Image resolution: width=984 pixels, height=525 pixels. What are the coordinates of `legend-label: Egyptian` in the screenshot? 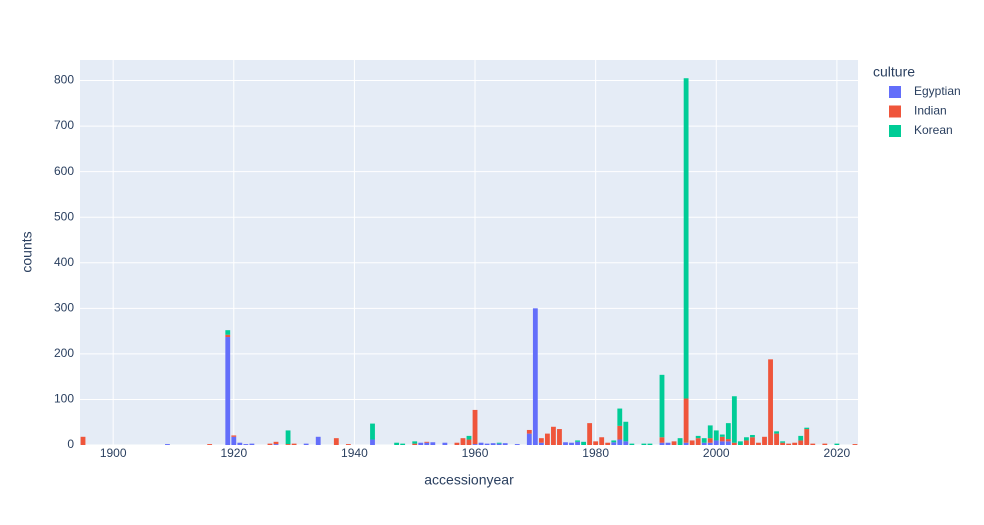 It's located at (937, 91).